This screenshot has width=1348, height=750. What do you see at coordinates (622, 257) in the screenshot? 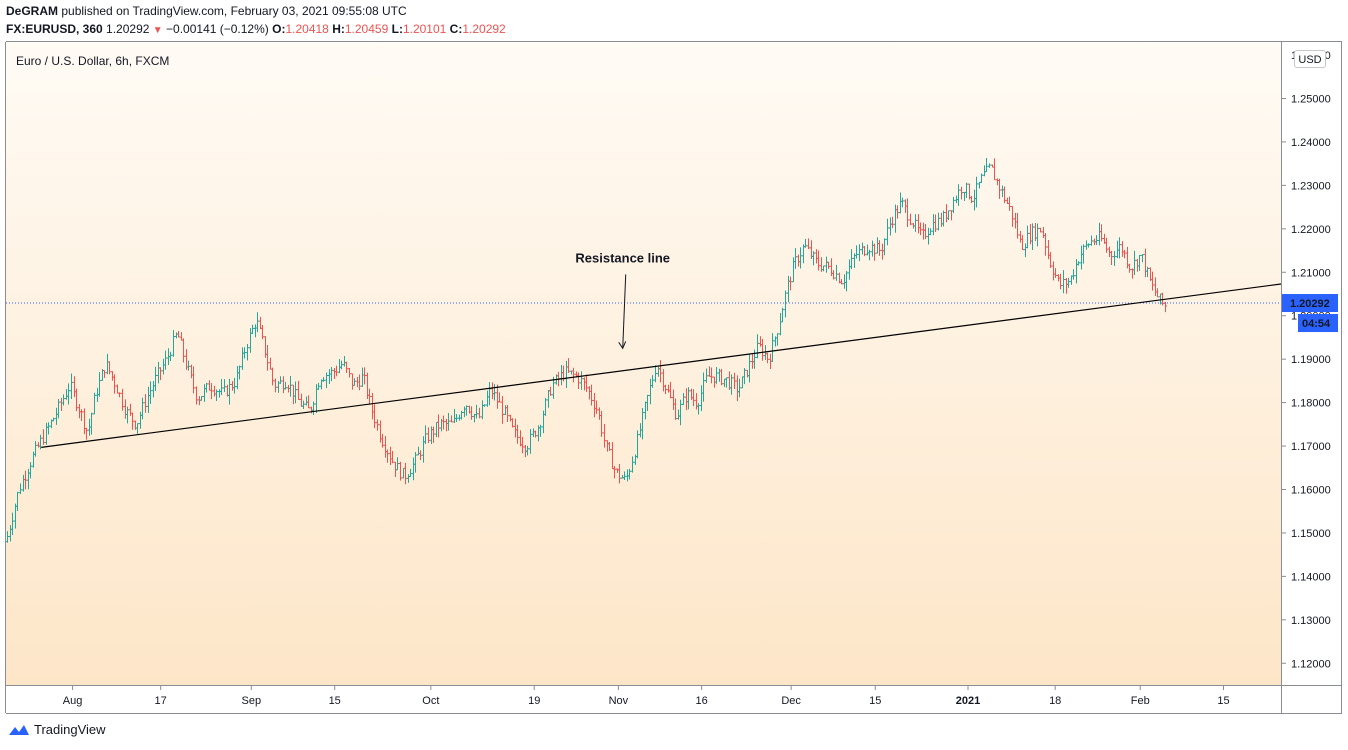
I see `annotation-text: Resistance line` at bounding box center [622, 257].